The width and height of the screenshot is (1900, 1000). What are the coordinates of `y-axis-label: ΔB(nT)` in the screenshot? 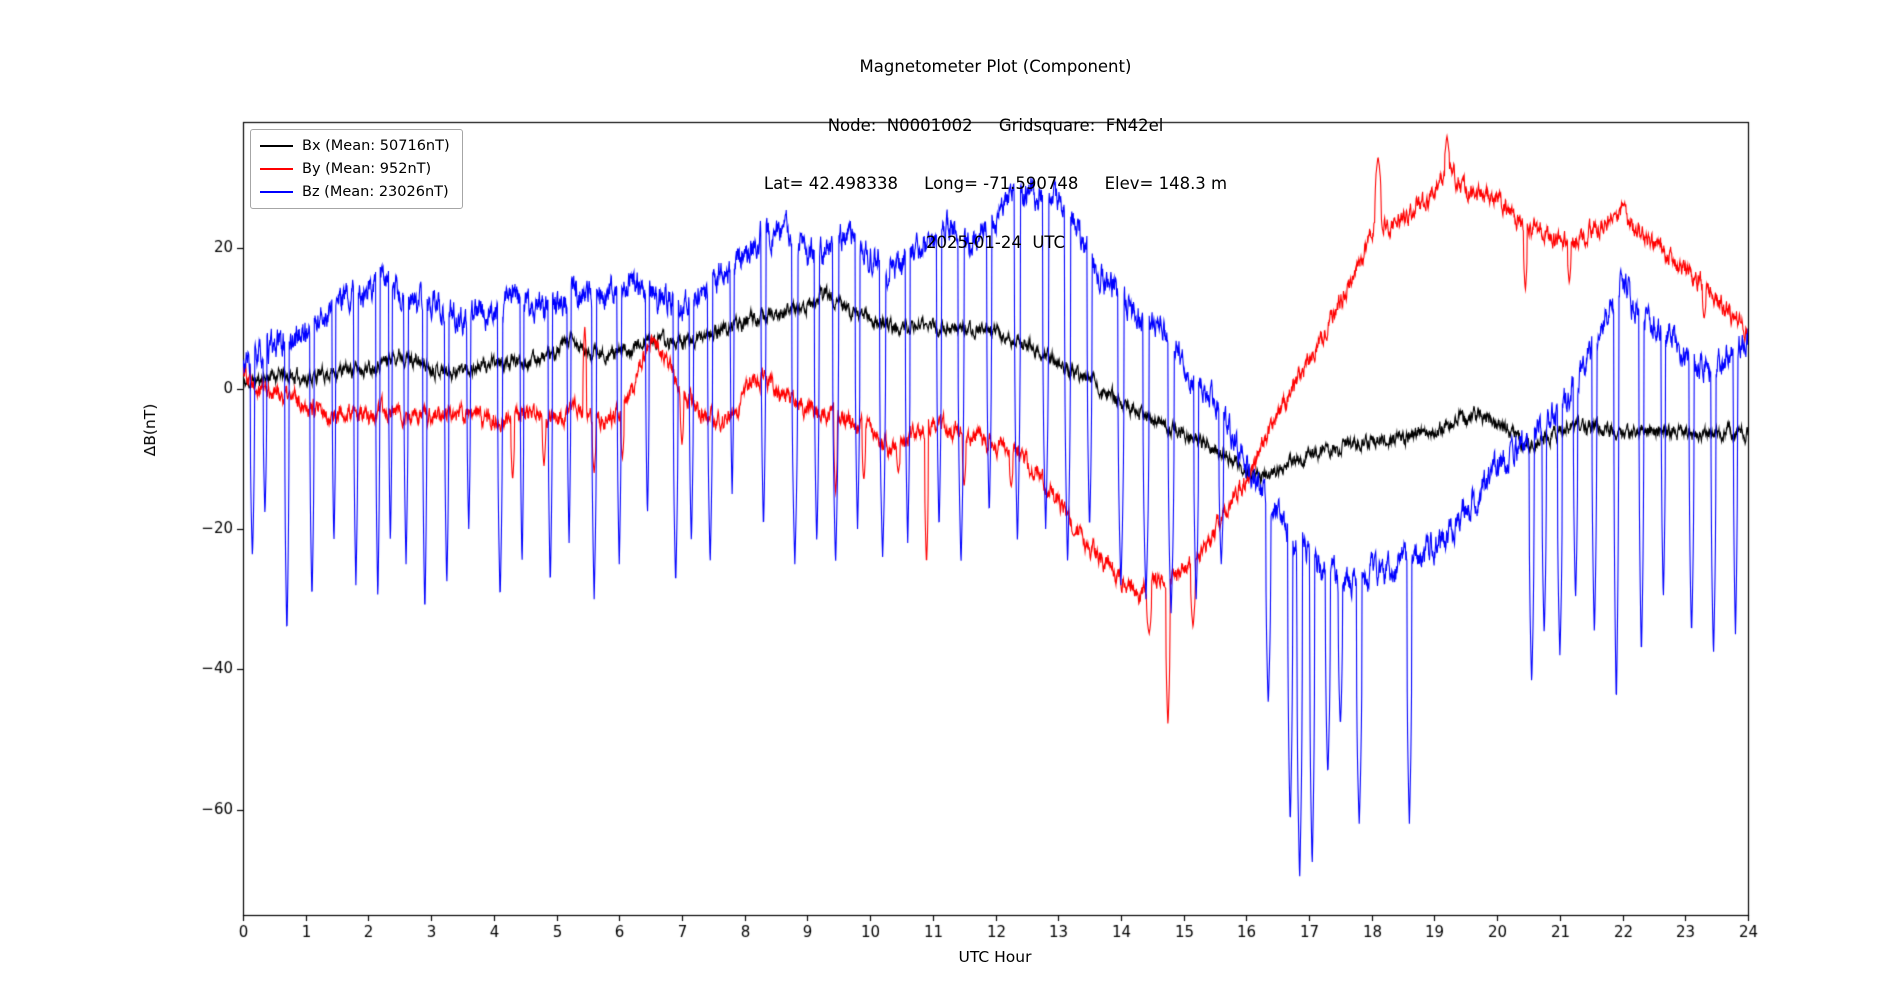 It's located at (150, 430).